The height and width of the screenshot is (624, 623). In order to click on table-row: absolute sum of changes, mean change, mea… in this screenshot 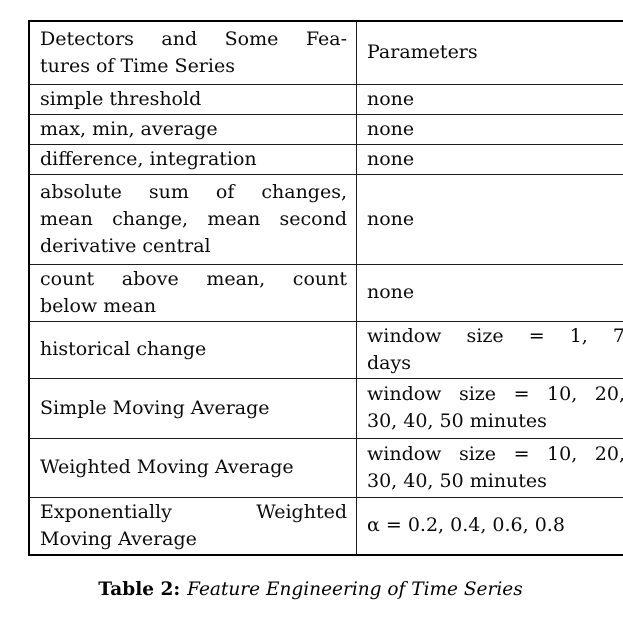, I will do `click(325, 219)`.